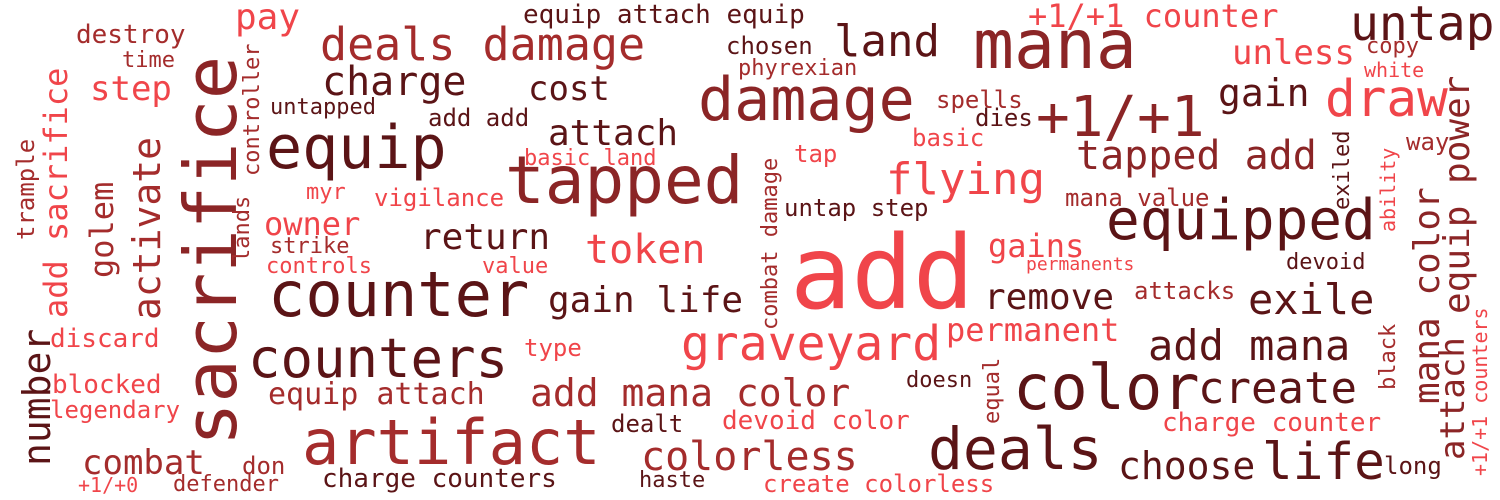  Describe the element at coordinates (131, 89) in the screenshot. I see `word-step: step` at that location.